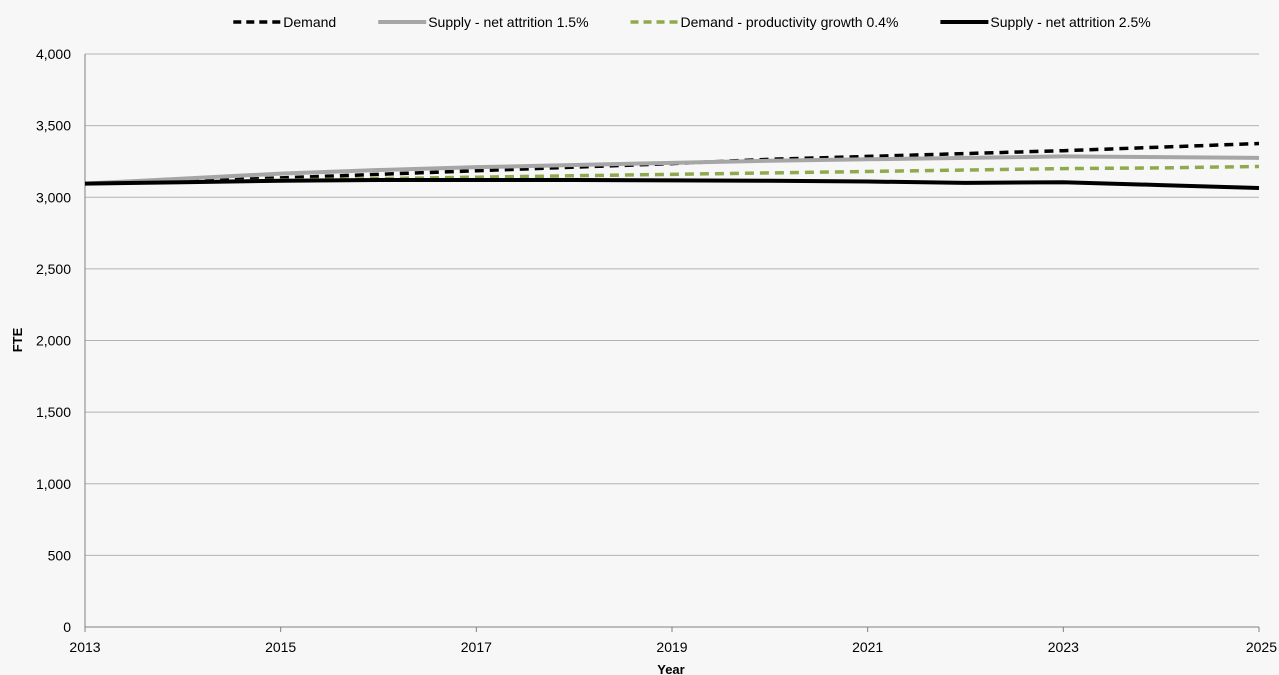 Image resolution: width=1279 pixels, height=675 pixels. What do you see at coordinates (508, 22) in the screenshot?
I see `legend-label-2: Supply - net attrition 1.5%` at bounding box center [508, 22].